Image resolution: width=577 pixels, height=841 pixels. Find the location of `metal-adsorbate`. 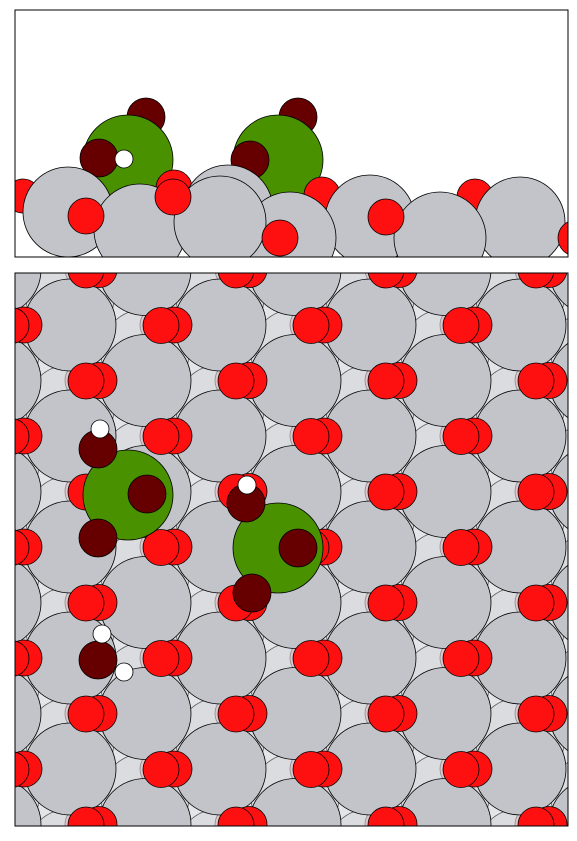

metal-adsorbate is located at coordinates (278, 548).